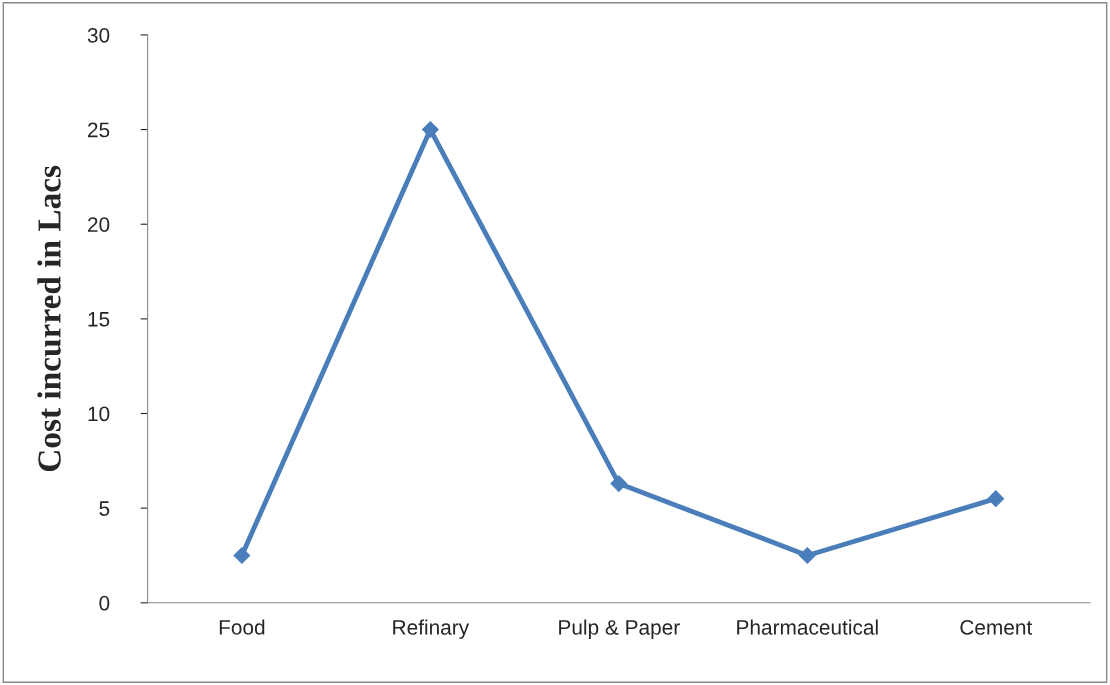  I want to click on y-axis-title: Cost incurred in Lacs, so click(49, 318).